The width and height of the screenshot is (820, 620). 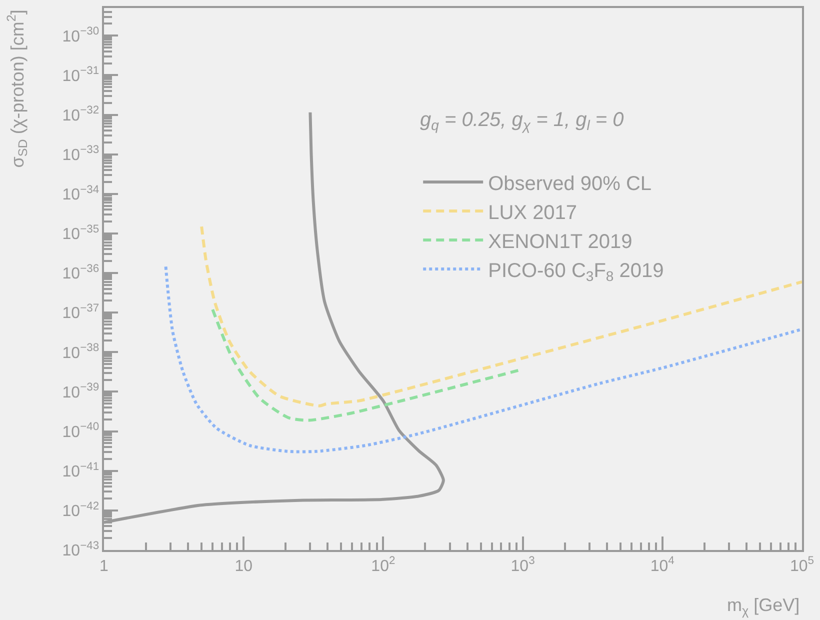 I want to click on y-tick-label: 10$^{−42}$, so click(x=81, y=510).